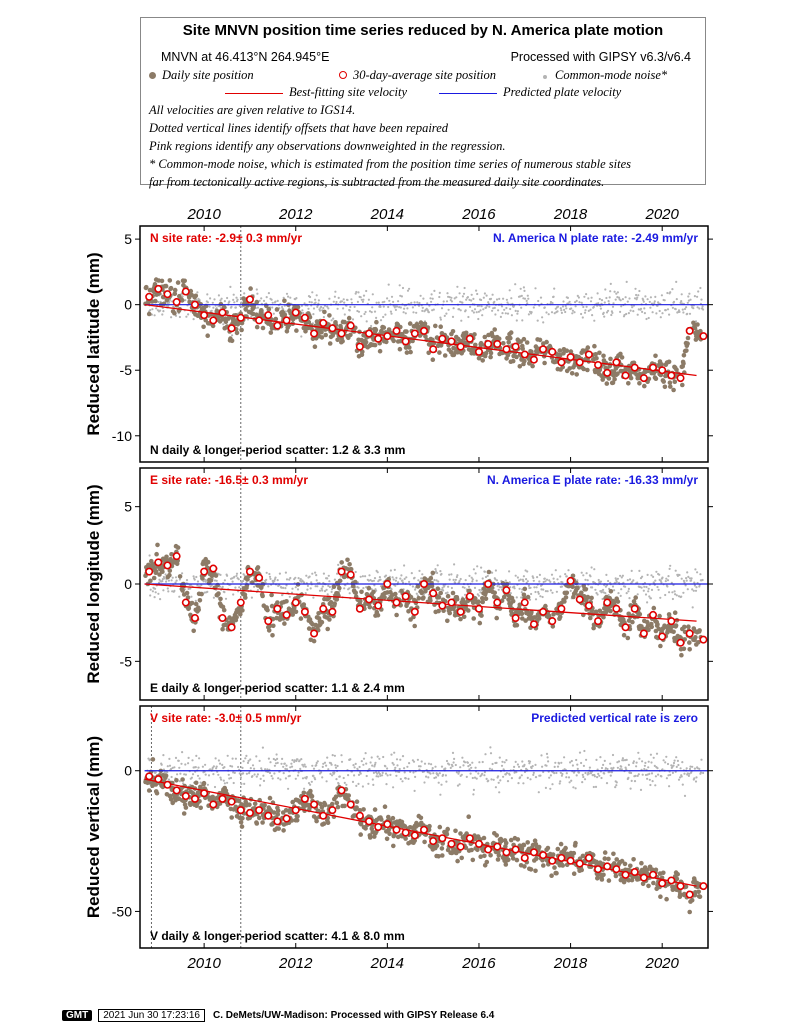  What do you see at coordinates (122, 436) in the screenshot?
I see `y-tick-label: -10` at bounding box center [122, 436].